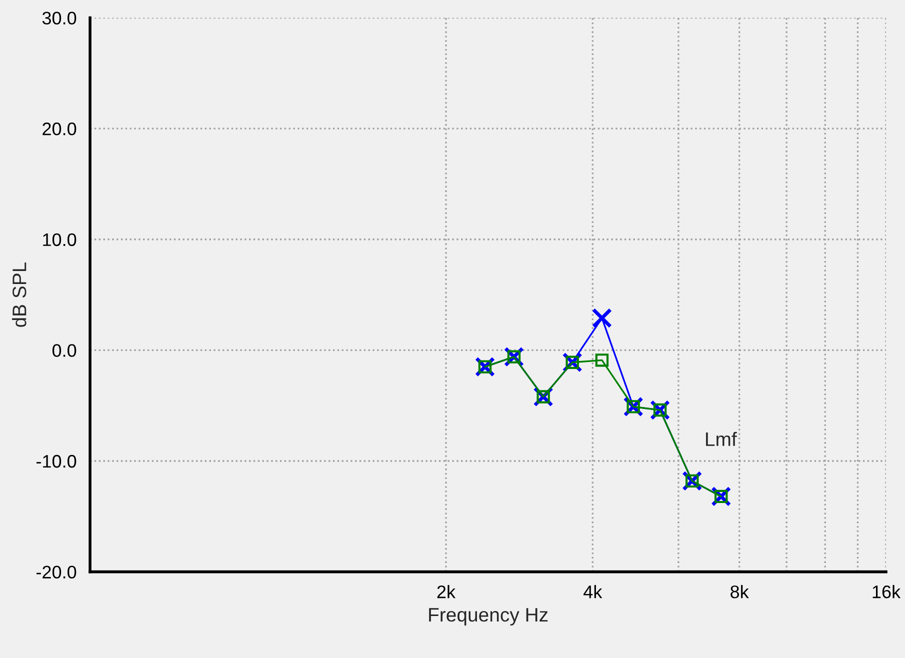  I want to click on y-axis-title: dB SPL, so click(19, 294).